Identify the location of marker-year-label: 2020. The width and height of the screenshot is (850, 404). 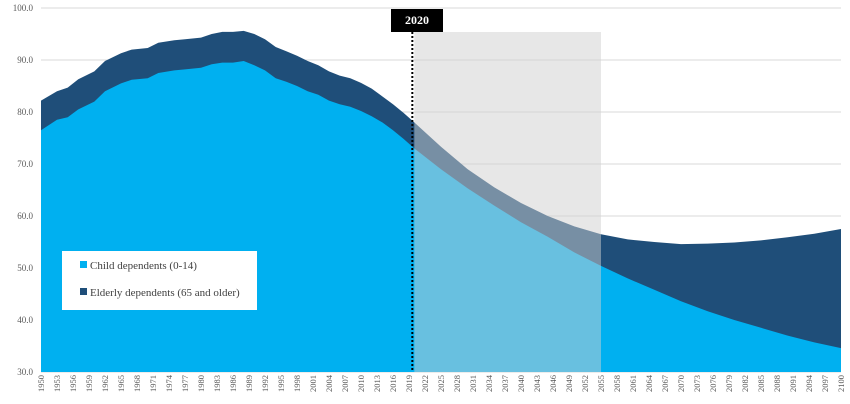
(417, 20).